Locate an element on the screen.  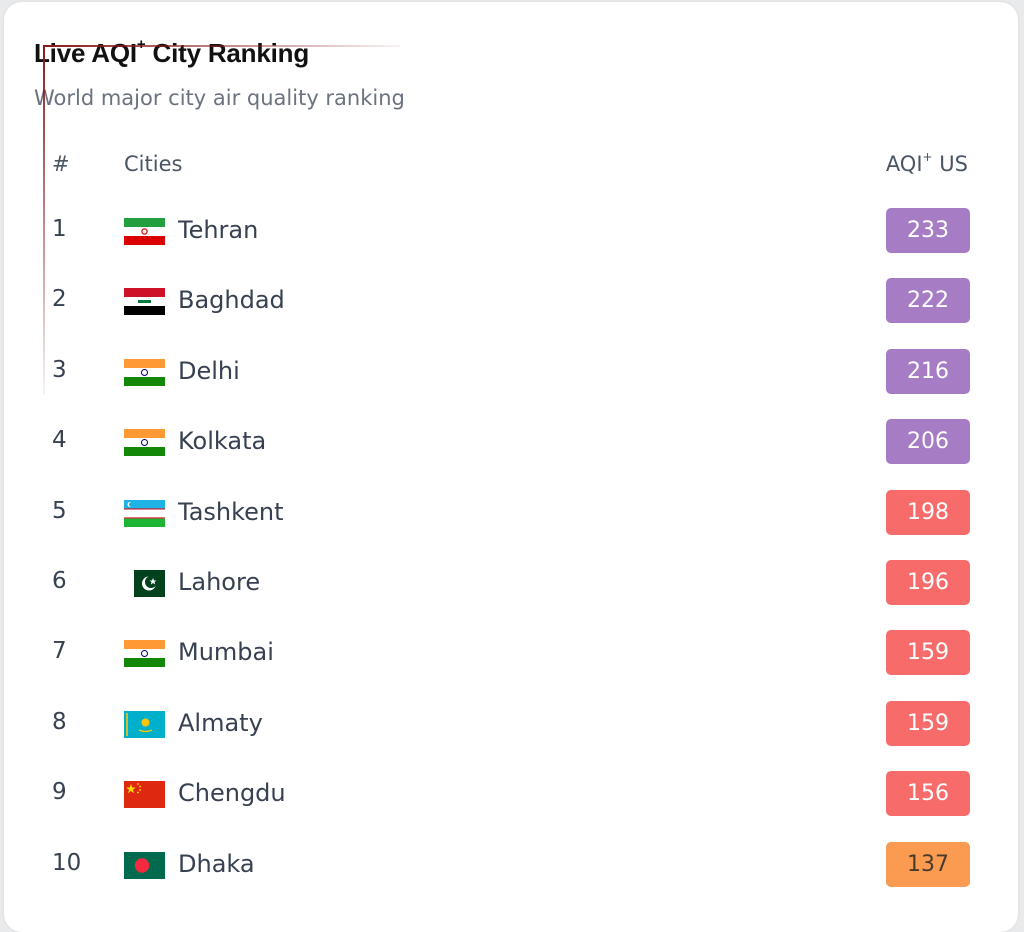
city-name: Chengdu is located at coordinates (232, 793).